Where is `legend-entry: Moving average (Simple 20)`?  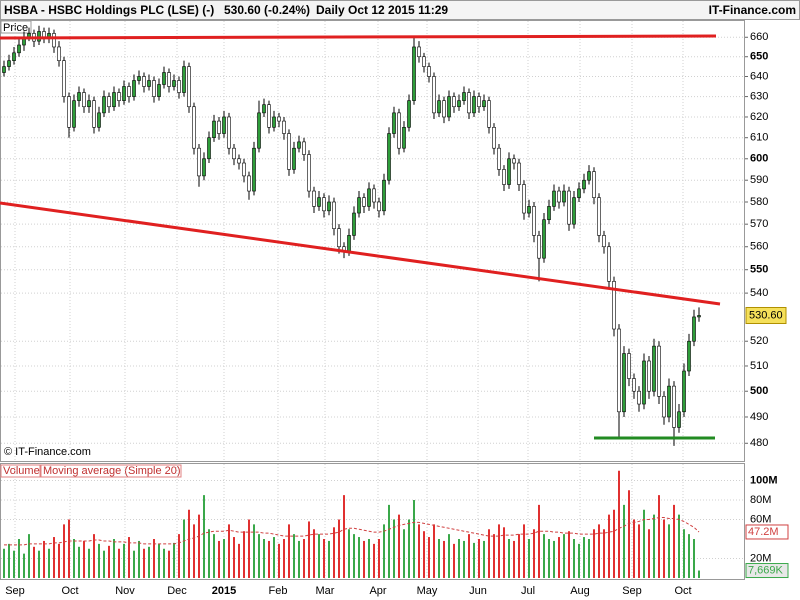 legend-entry: Moving average (Simple 20) is located at coordinates (112, 471).